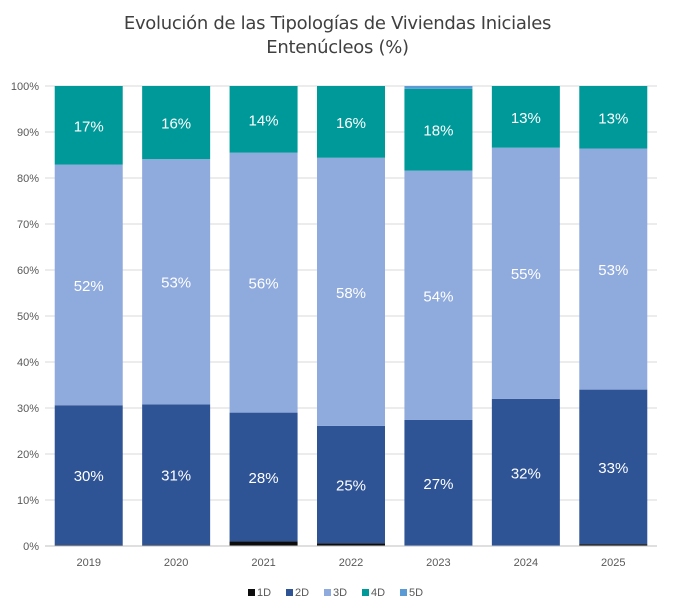 The height and width of the screenshot is (615, 675). Describe the element at coordinates (327, 592) in the screenshot. I see `legend-swatch-3D` at that location.